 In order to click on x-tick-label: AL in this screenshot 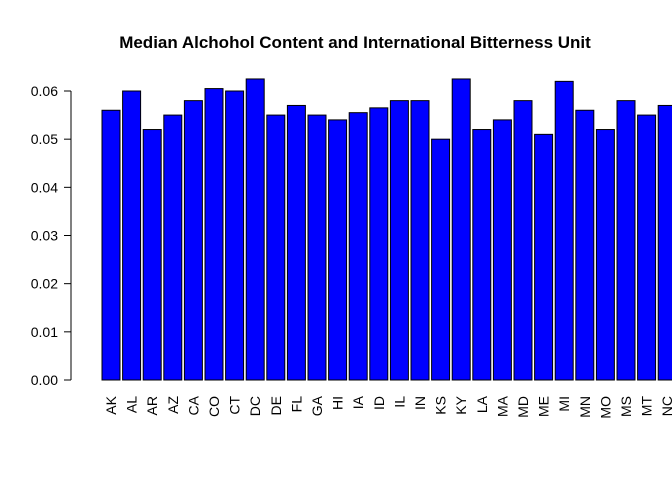, I will do `click(132, 404)`.